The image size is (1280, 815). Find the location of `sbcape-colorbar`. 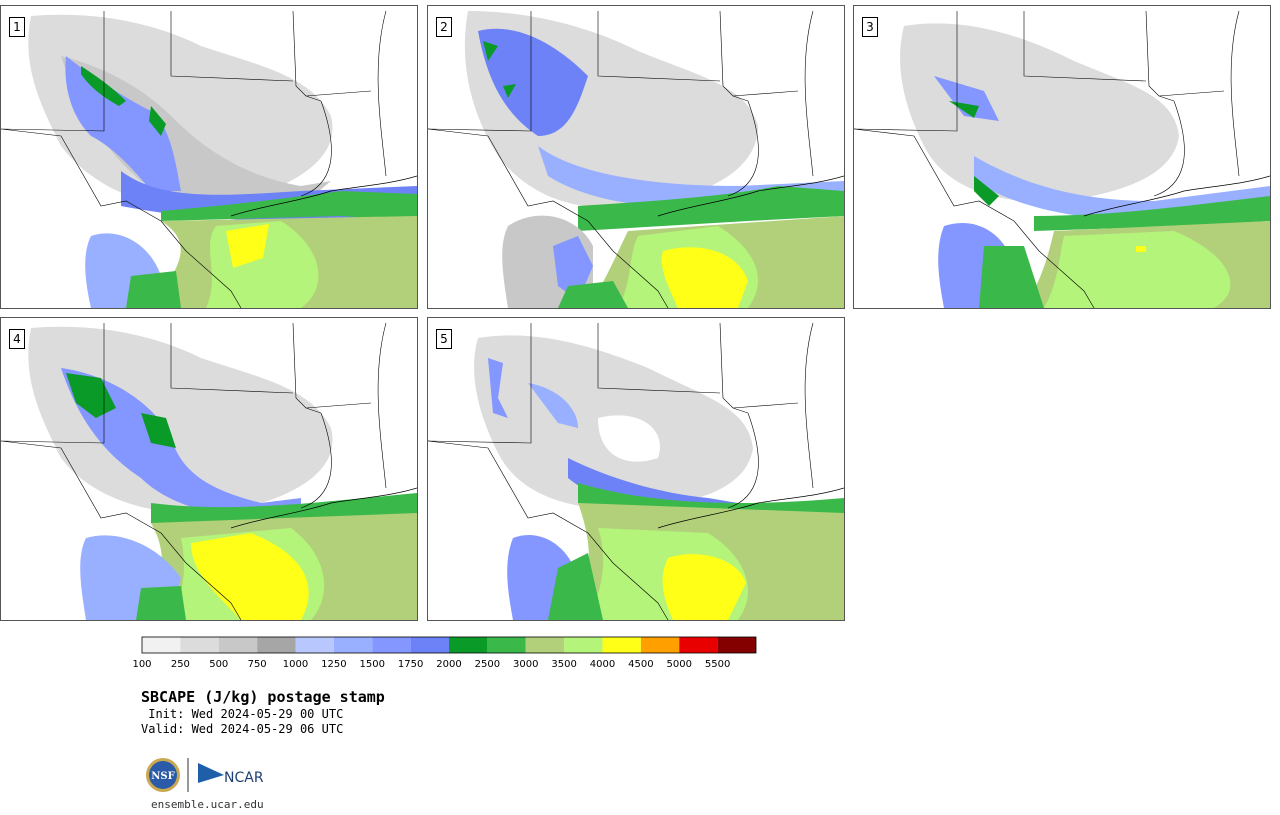

sbcape-colorbar is located at coordinates (449, 645).